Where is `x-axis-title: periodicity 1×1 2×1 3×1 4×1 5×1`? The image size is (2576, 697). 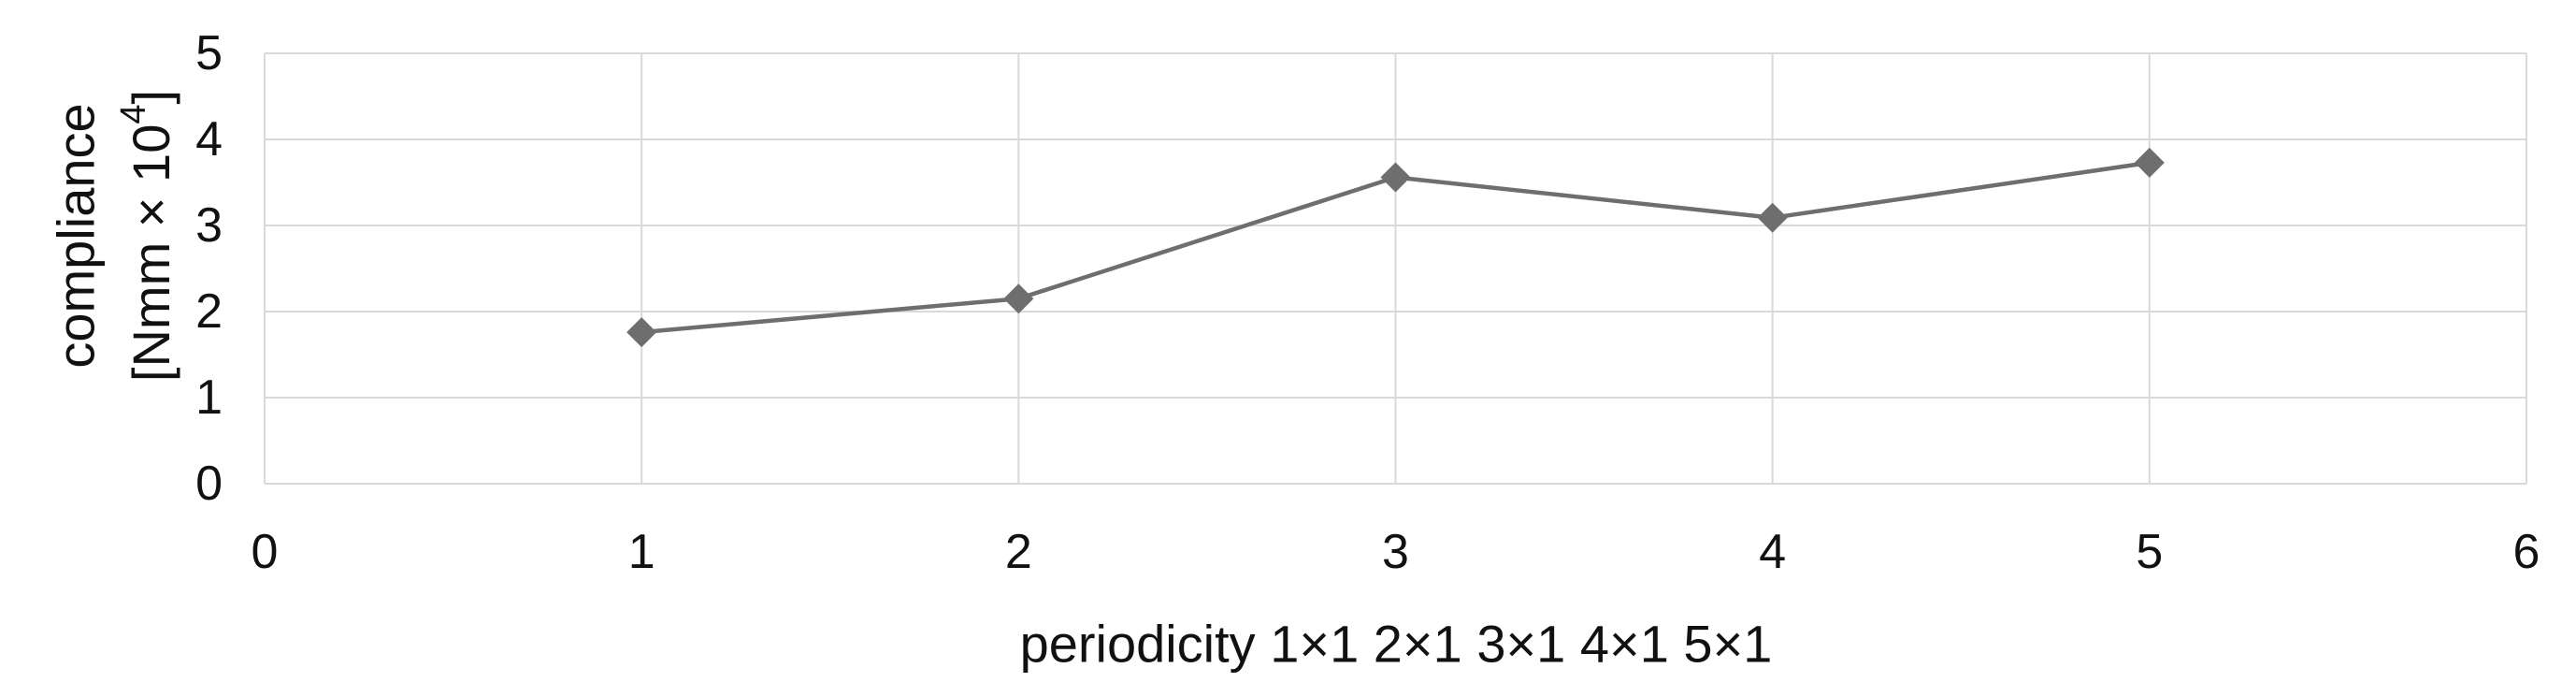
x-axis-title: periodicity 1×1 2×1 3×1 4×1 5×1 is located at coordinates (1397, 644).